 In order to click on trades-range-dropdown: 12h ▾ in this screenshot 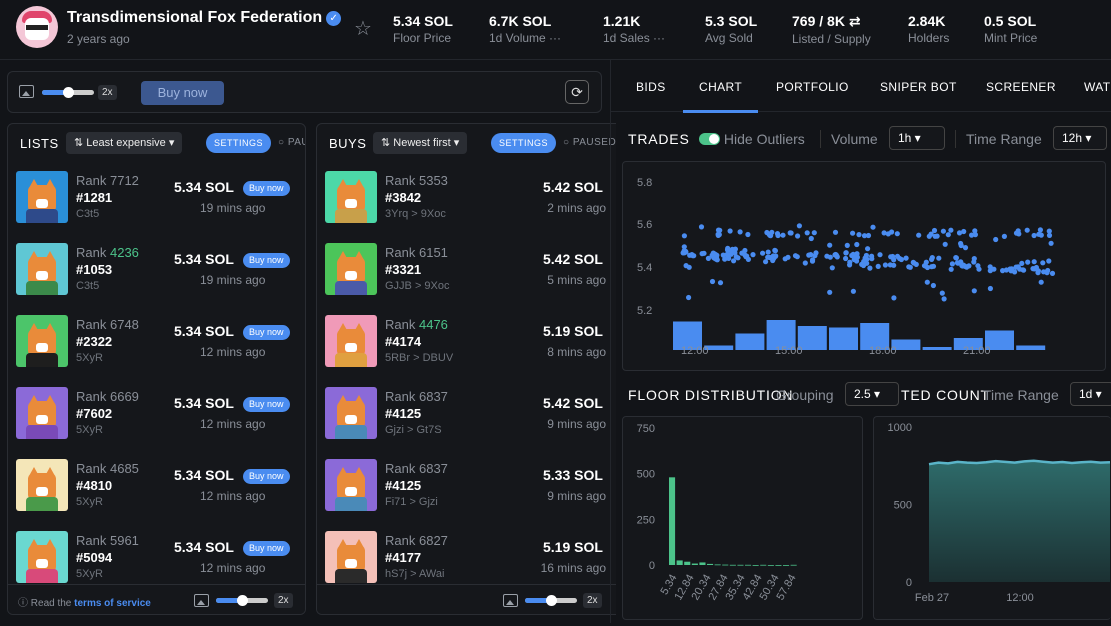, I will do `click(1080, 138)`.